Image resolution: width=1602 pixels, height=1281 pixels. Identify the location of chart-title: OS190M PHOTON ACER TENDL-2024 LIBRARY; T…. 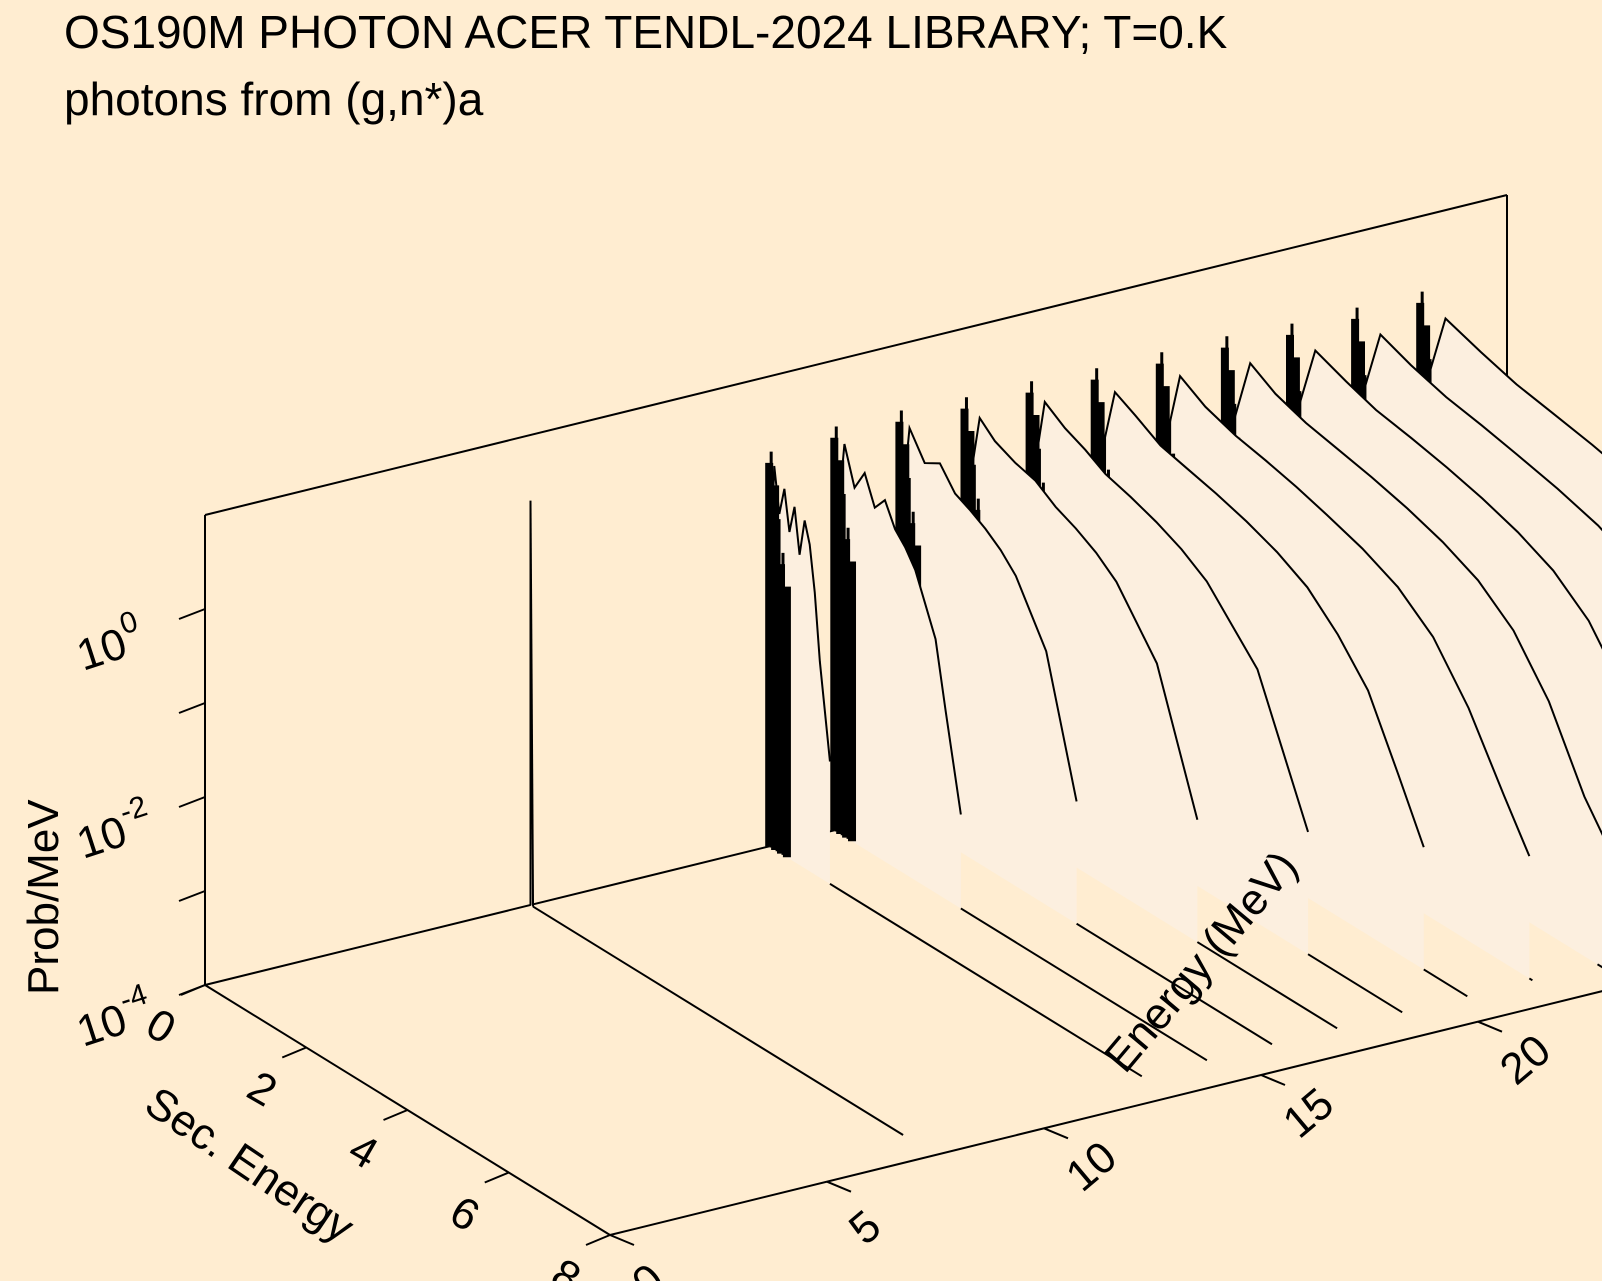
(646, 32).